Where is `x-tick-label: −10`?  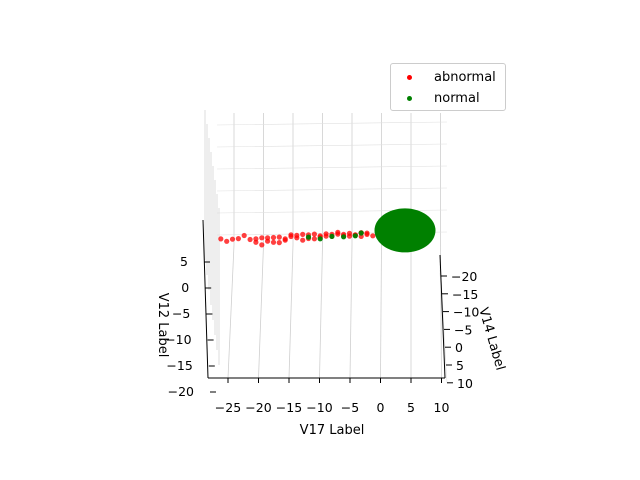
x-tick-label: −10 is located at coordinates (319, 407).